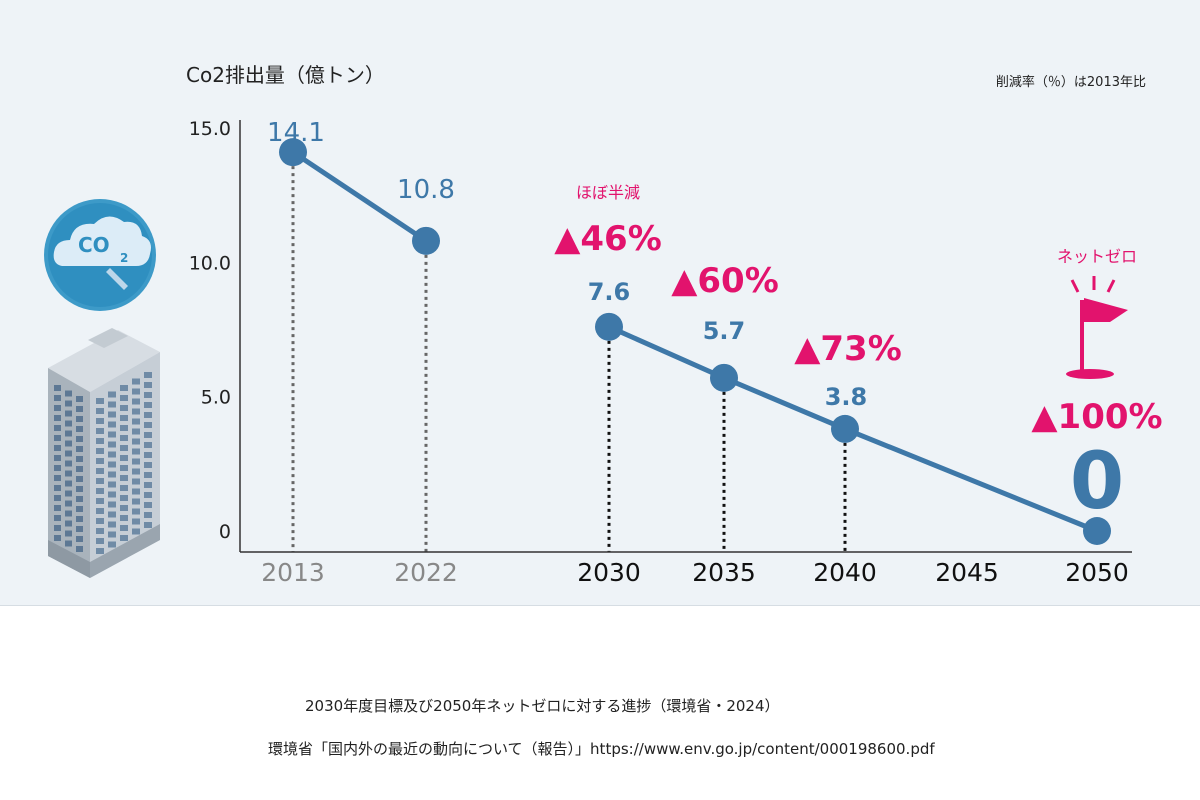 The height and width of the screenshot is (800, 1200). What do you see at coordinates (724, 331) in the screenshot?
I see `data-label: 5.7` at bounding box center [724, 331].